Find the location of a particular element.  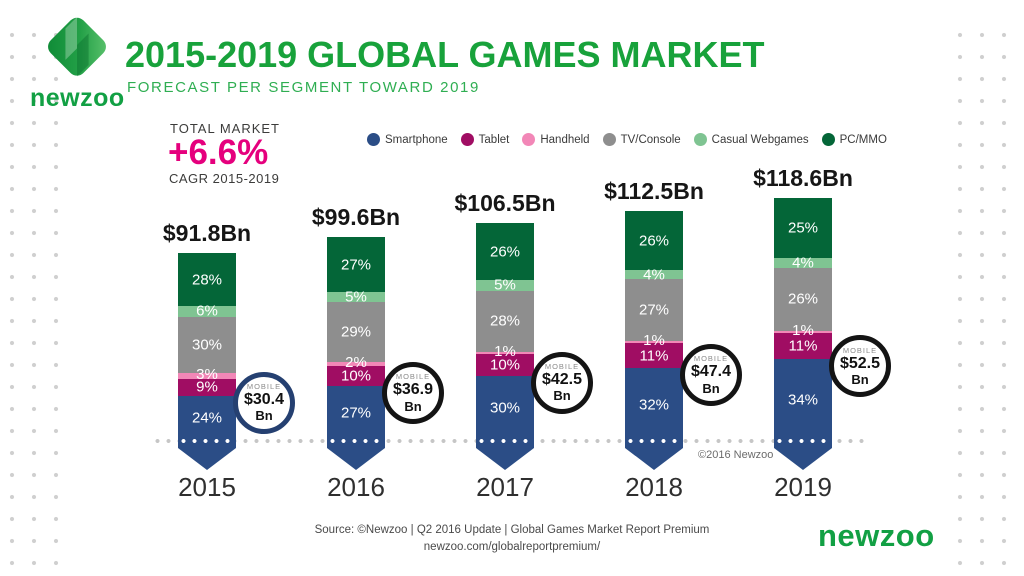

percent-label: 28% is located at coordinates (505, 321).